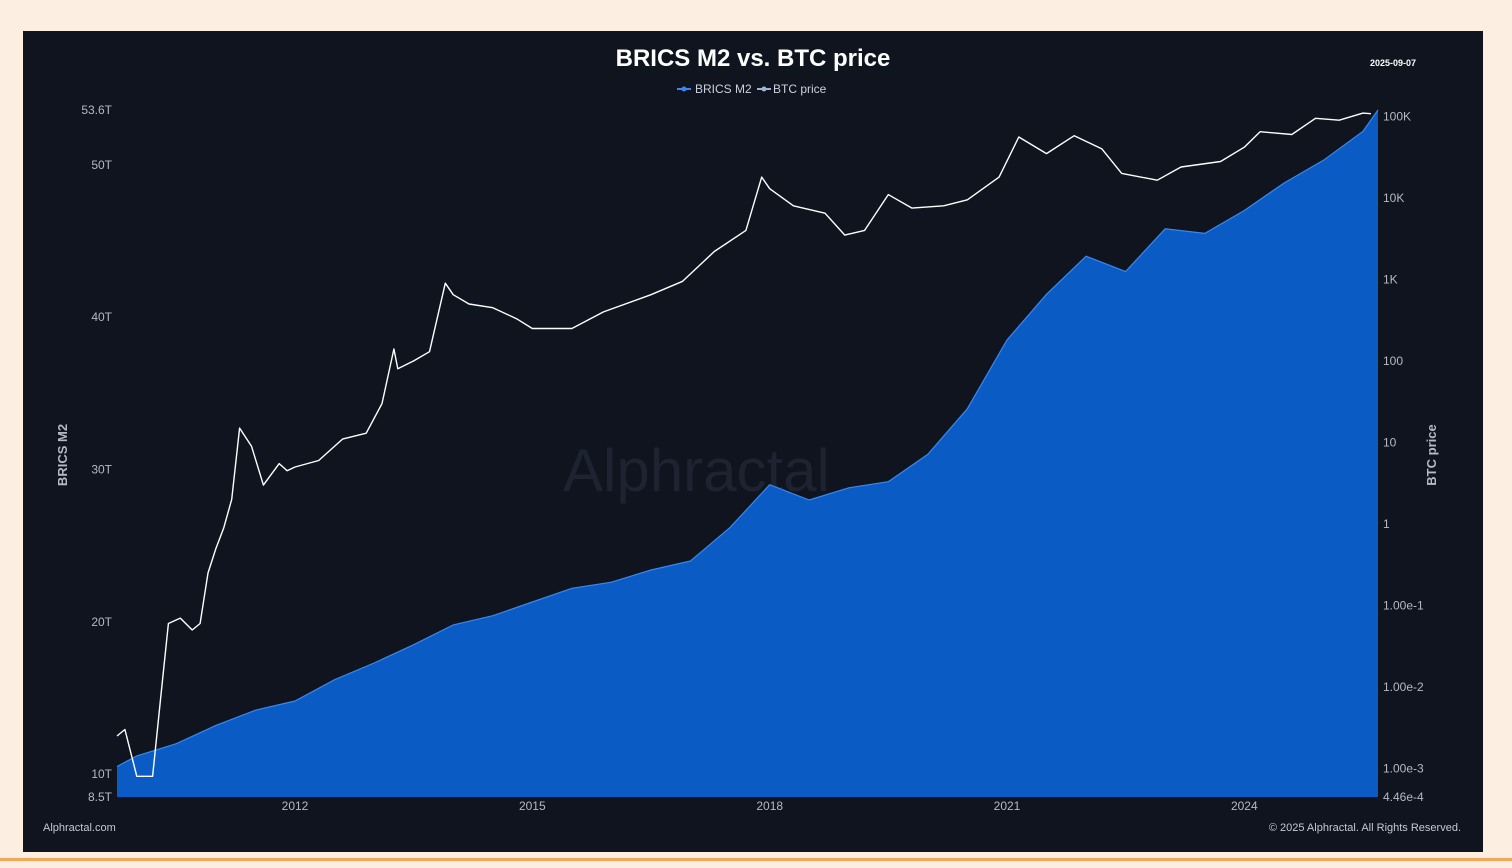 The height and width of the screenshot is (868, 1512). I want to click on right-tick-label: 100K, so click(1397, 117).